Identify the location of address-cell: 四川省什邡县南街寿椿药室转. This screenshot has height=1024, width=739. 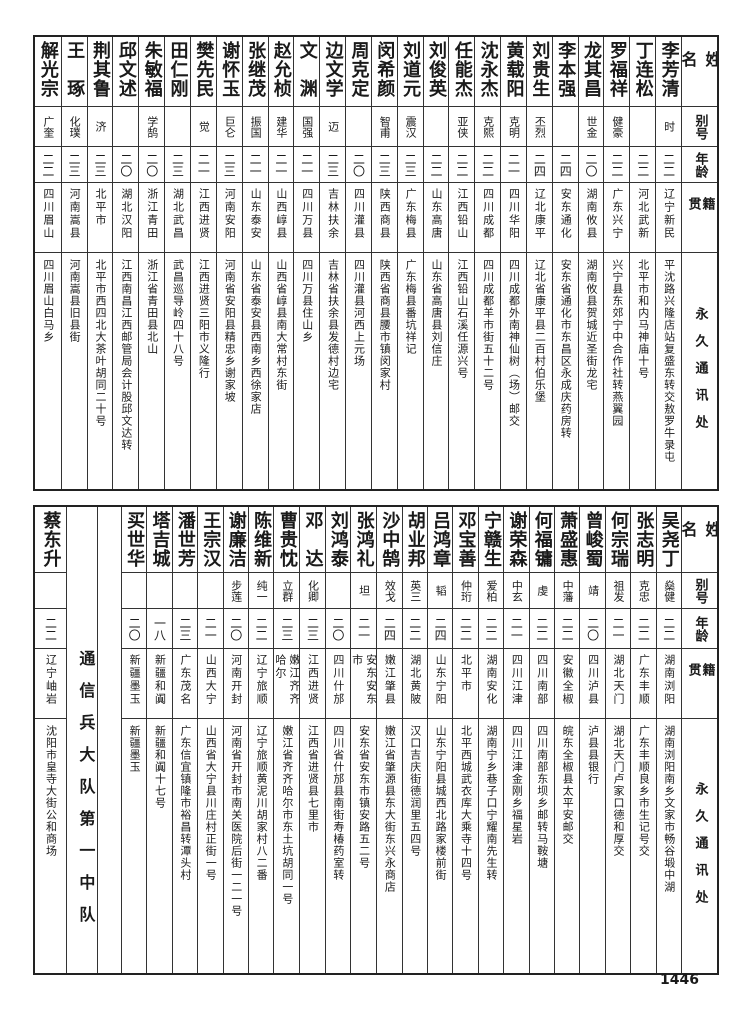
(338, 846).